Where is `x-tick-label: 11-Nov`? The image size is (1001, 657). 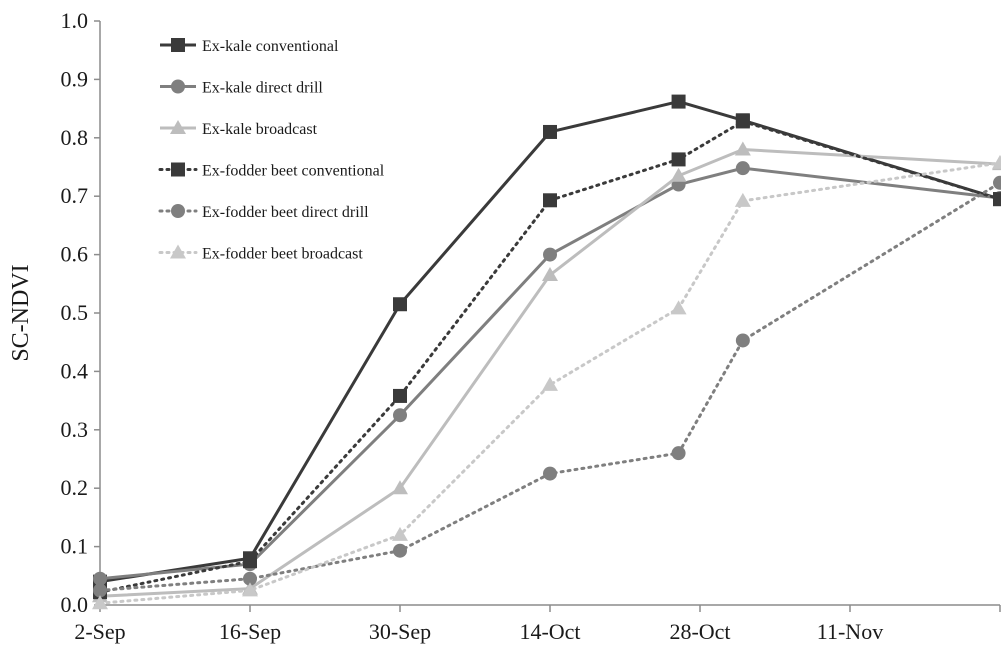
x-tick-label: 11-Nov is located at coordinates (850, 631).